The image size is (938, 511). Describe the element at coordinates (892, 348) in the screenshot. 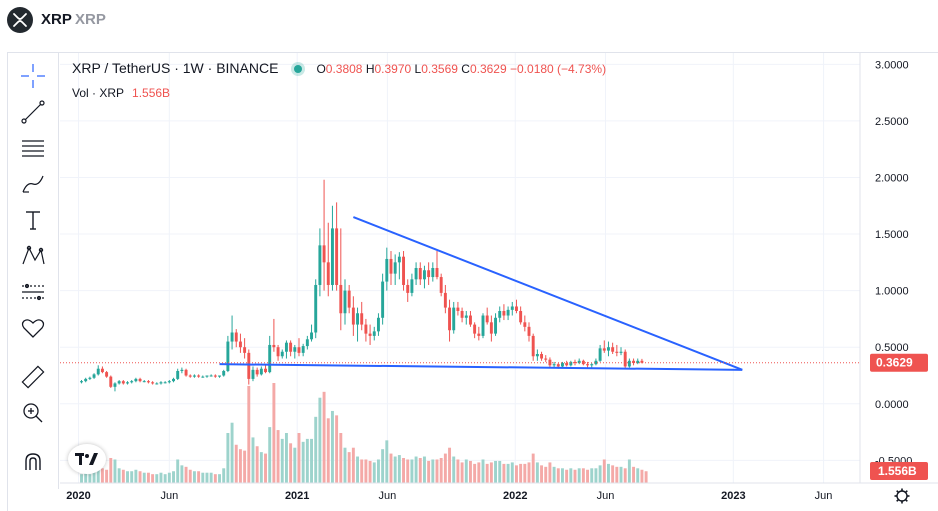

I see `y-tick-label: 0.5000` at that location.